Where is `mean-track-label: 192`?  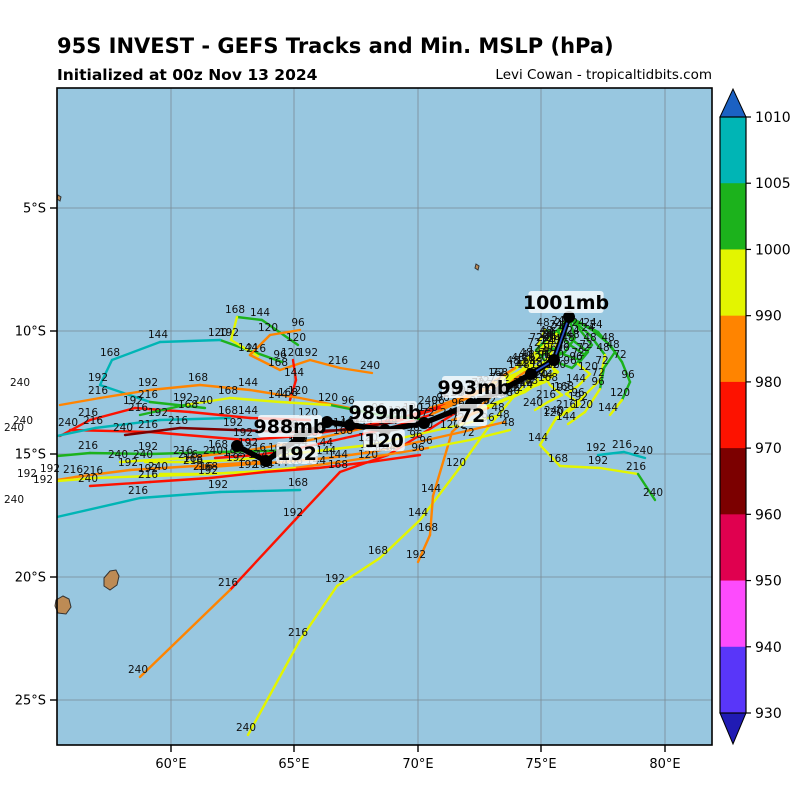
mean-track-label: 192 is located at coordinates (297, 454).